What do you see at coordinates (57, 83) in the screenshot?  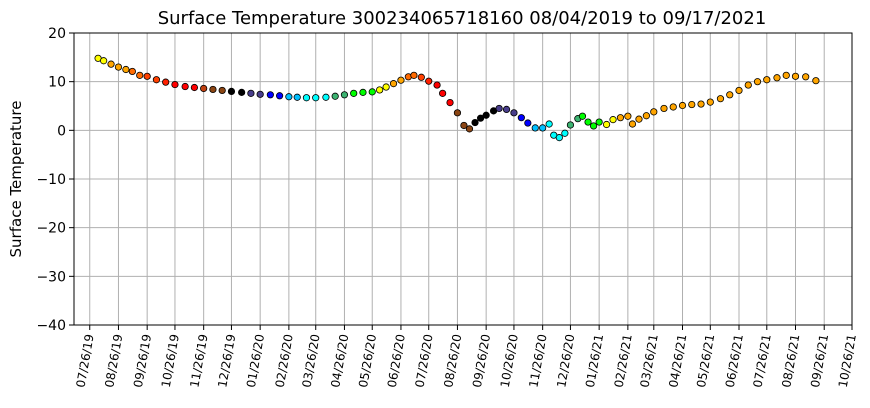 I see `y-tick-label: 10` at bounding box center [57, 83].